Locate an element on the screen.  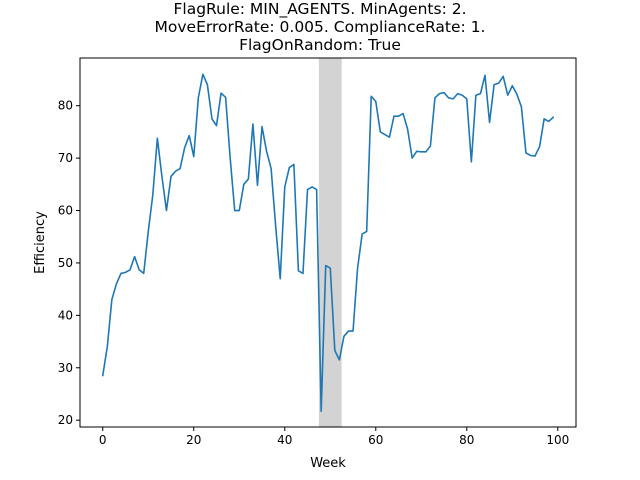
shaded-region-layer is located at coordinates (330, 242).